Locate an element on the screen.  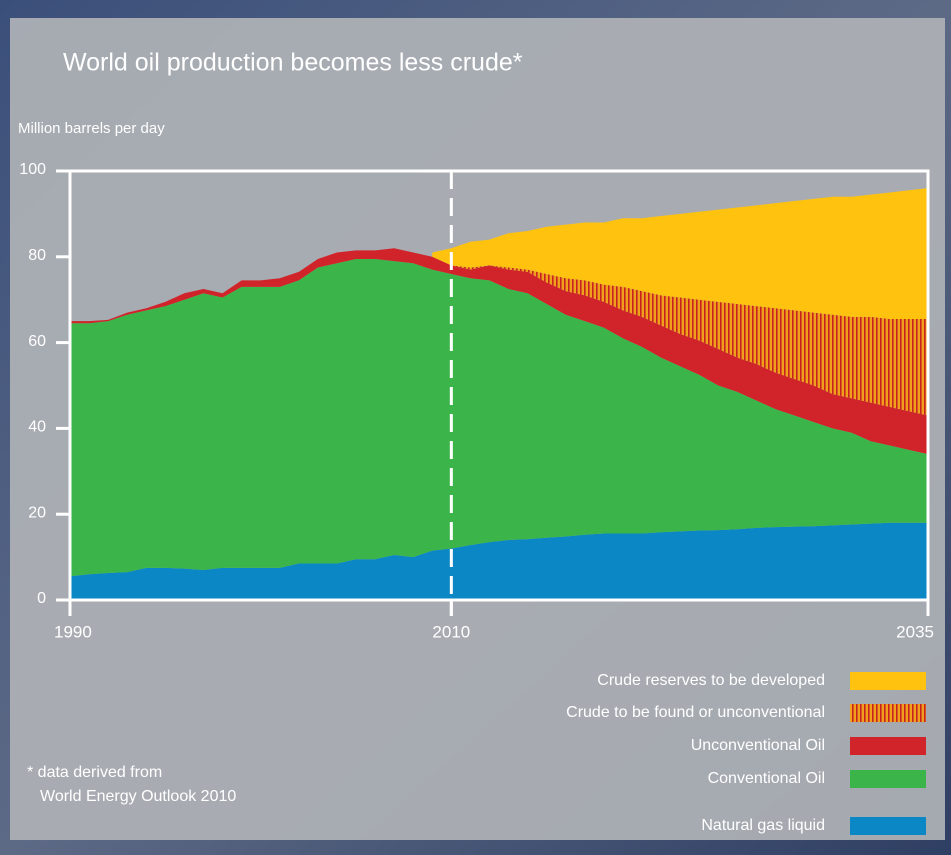
footnote: World Energy Outlook 2010 is located at coordinates (138, 796).